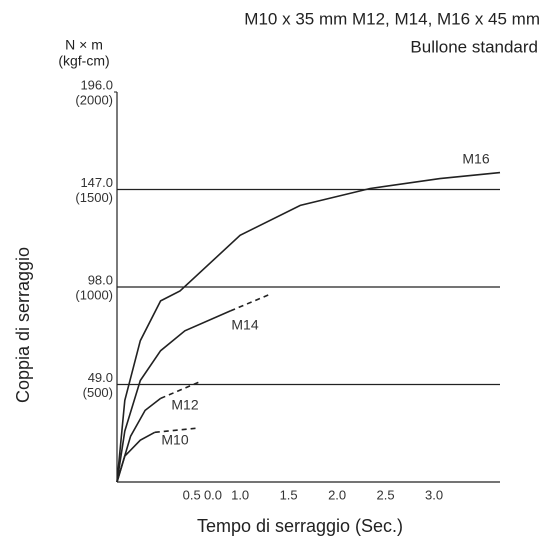  I want to click on y-unit-secondary: (kgf-cm), so click(83, 61).